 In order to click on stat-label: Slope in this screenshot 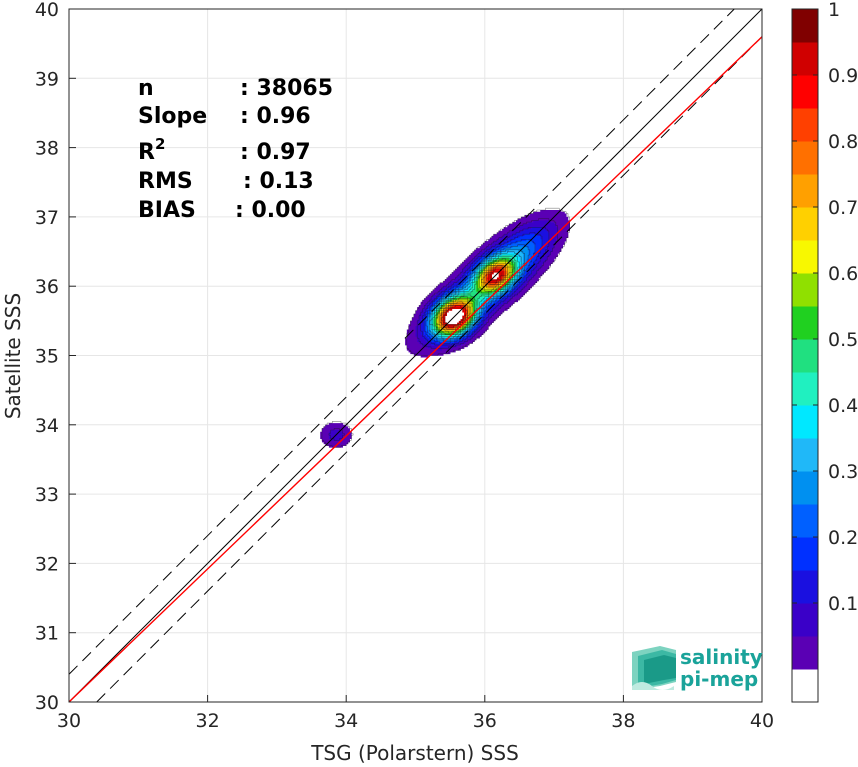, I will do `click(172, 116)`.